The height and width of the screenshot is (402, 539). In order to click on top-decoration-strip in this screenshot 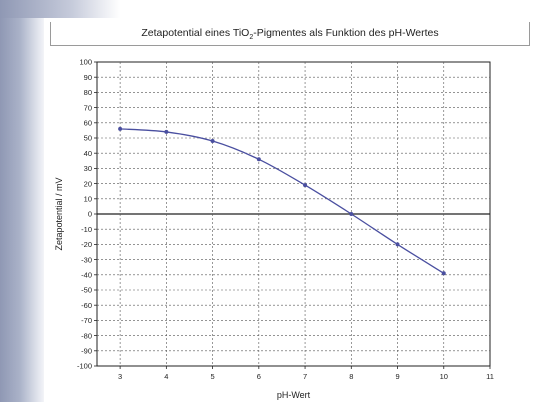, I will do `click(60, 9)`.